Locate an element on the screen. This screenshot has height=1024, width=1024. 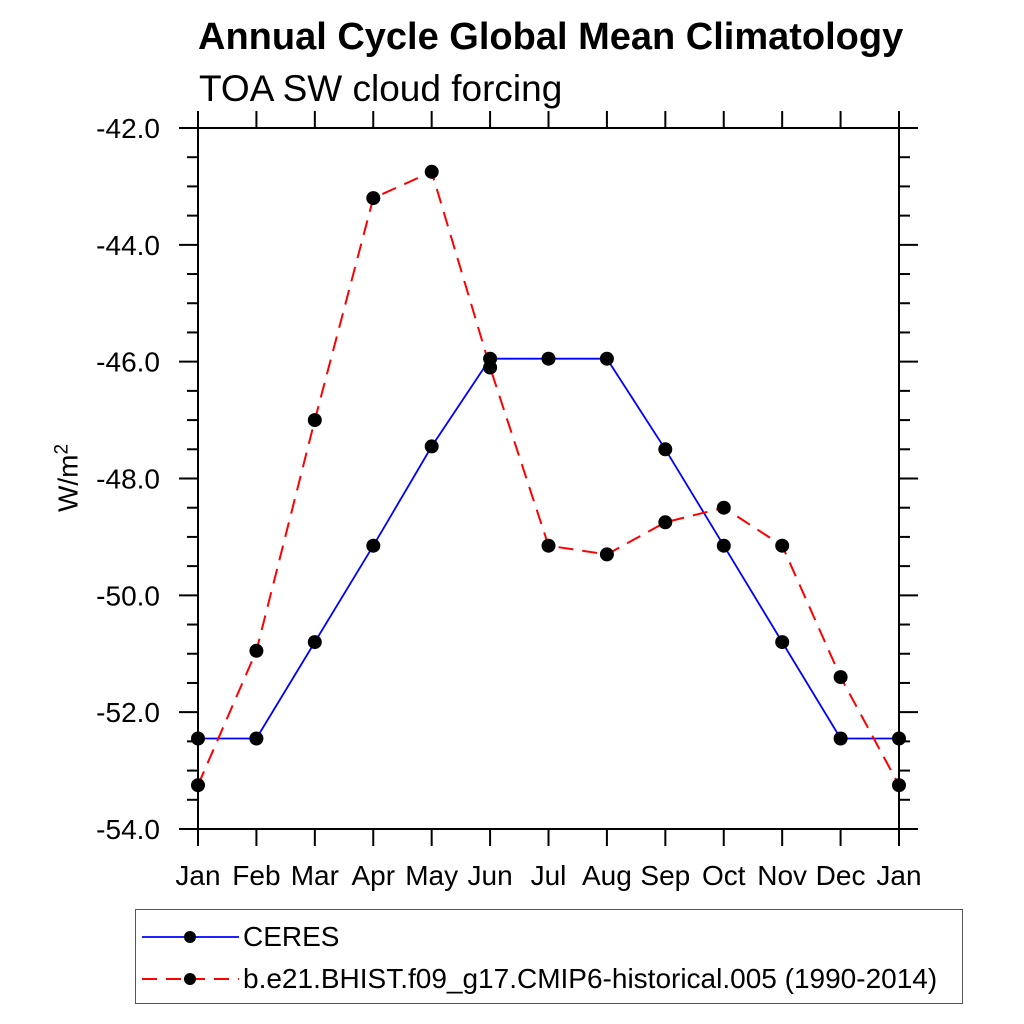
x-tick-label: Oct is located at coordinates (724, 875).